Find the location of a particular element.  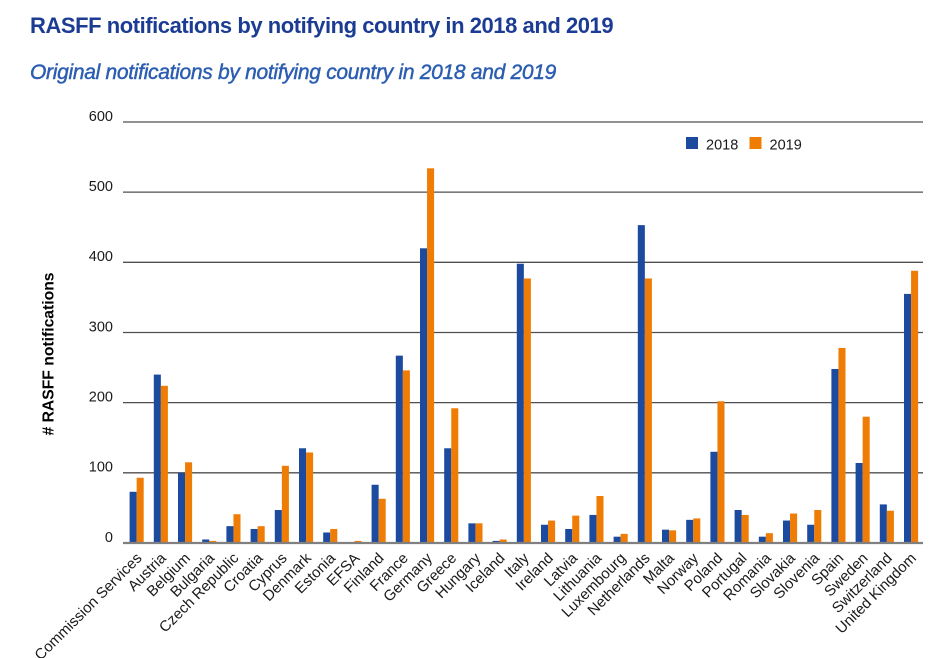

bar-2018-romania is located at coordinates (762, 539).